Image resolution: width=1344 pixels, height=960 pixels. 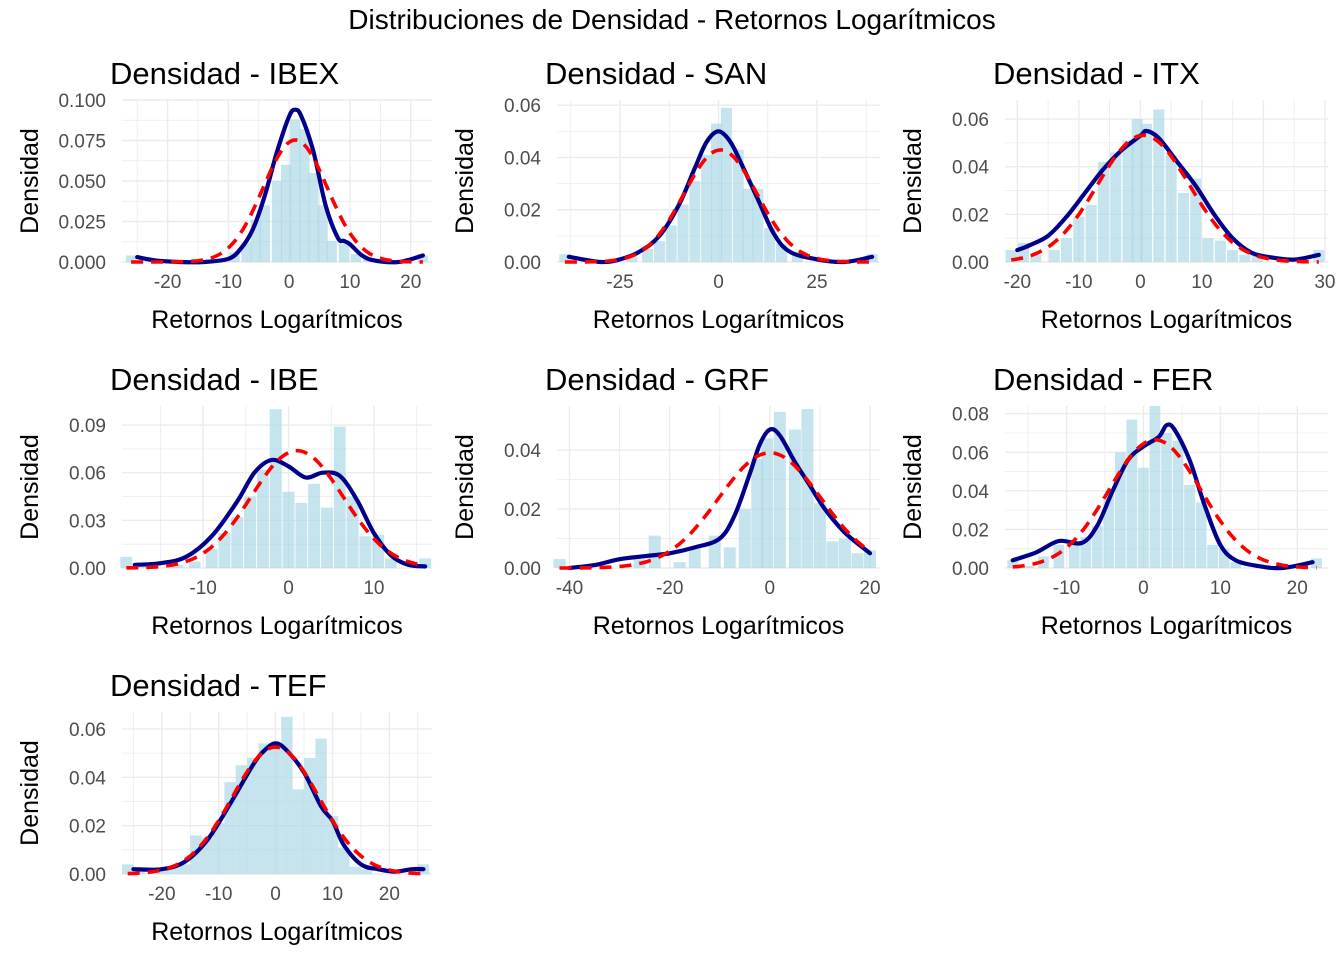 What do you see at coordinates (619, 282) in the screenshot?
I see `x-tick-label: -25` at bounding box center [619, 282].